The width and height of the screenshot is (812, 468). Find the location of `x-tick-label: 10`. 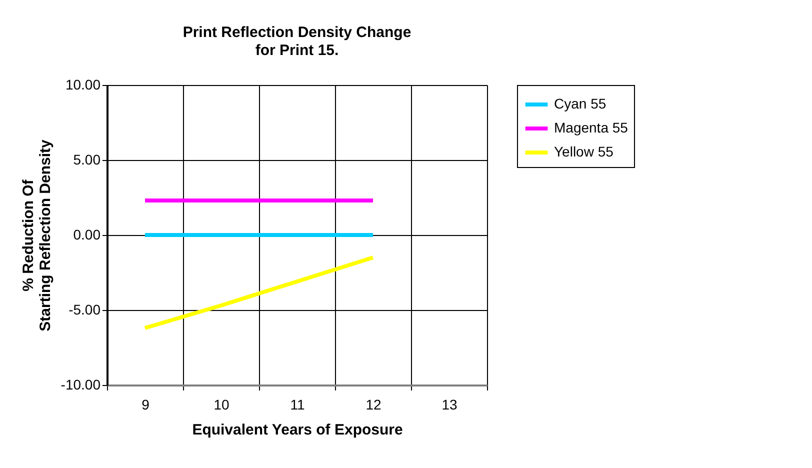

x-tick-label: 10 is located at coordinates (222, 404).